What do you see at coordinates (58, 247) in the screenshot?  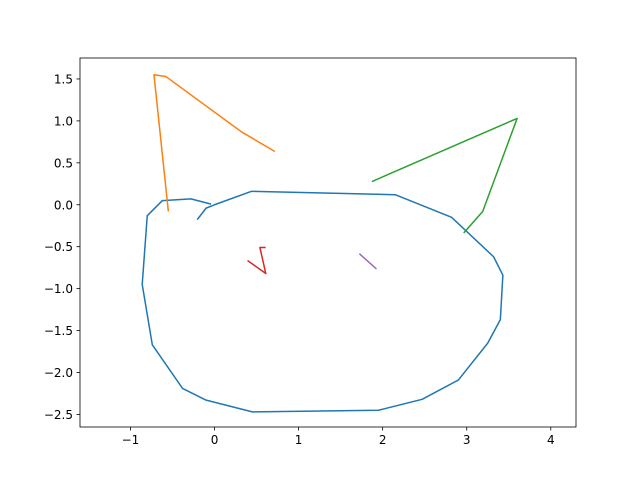 I see `y-tick-label: −0.5` at bounding box center [58, 247].